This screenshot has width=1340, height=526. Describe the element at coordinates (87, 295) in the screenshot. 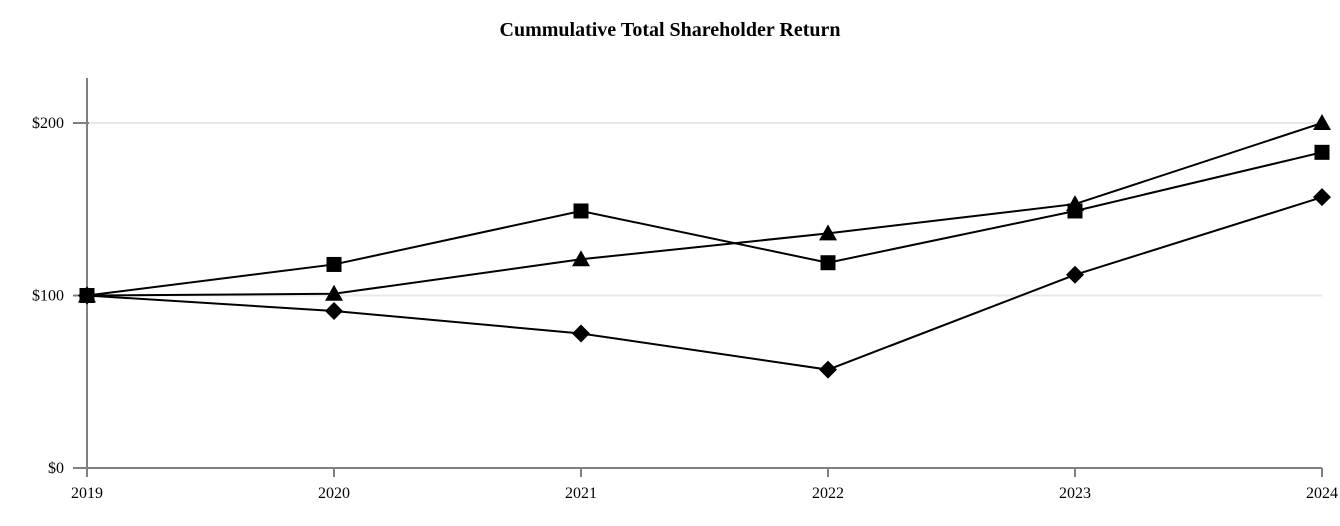

I see `marker-square-2019` at that location.